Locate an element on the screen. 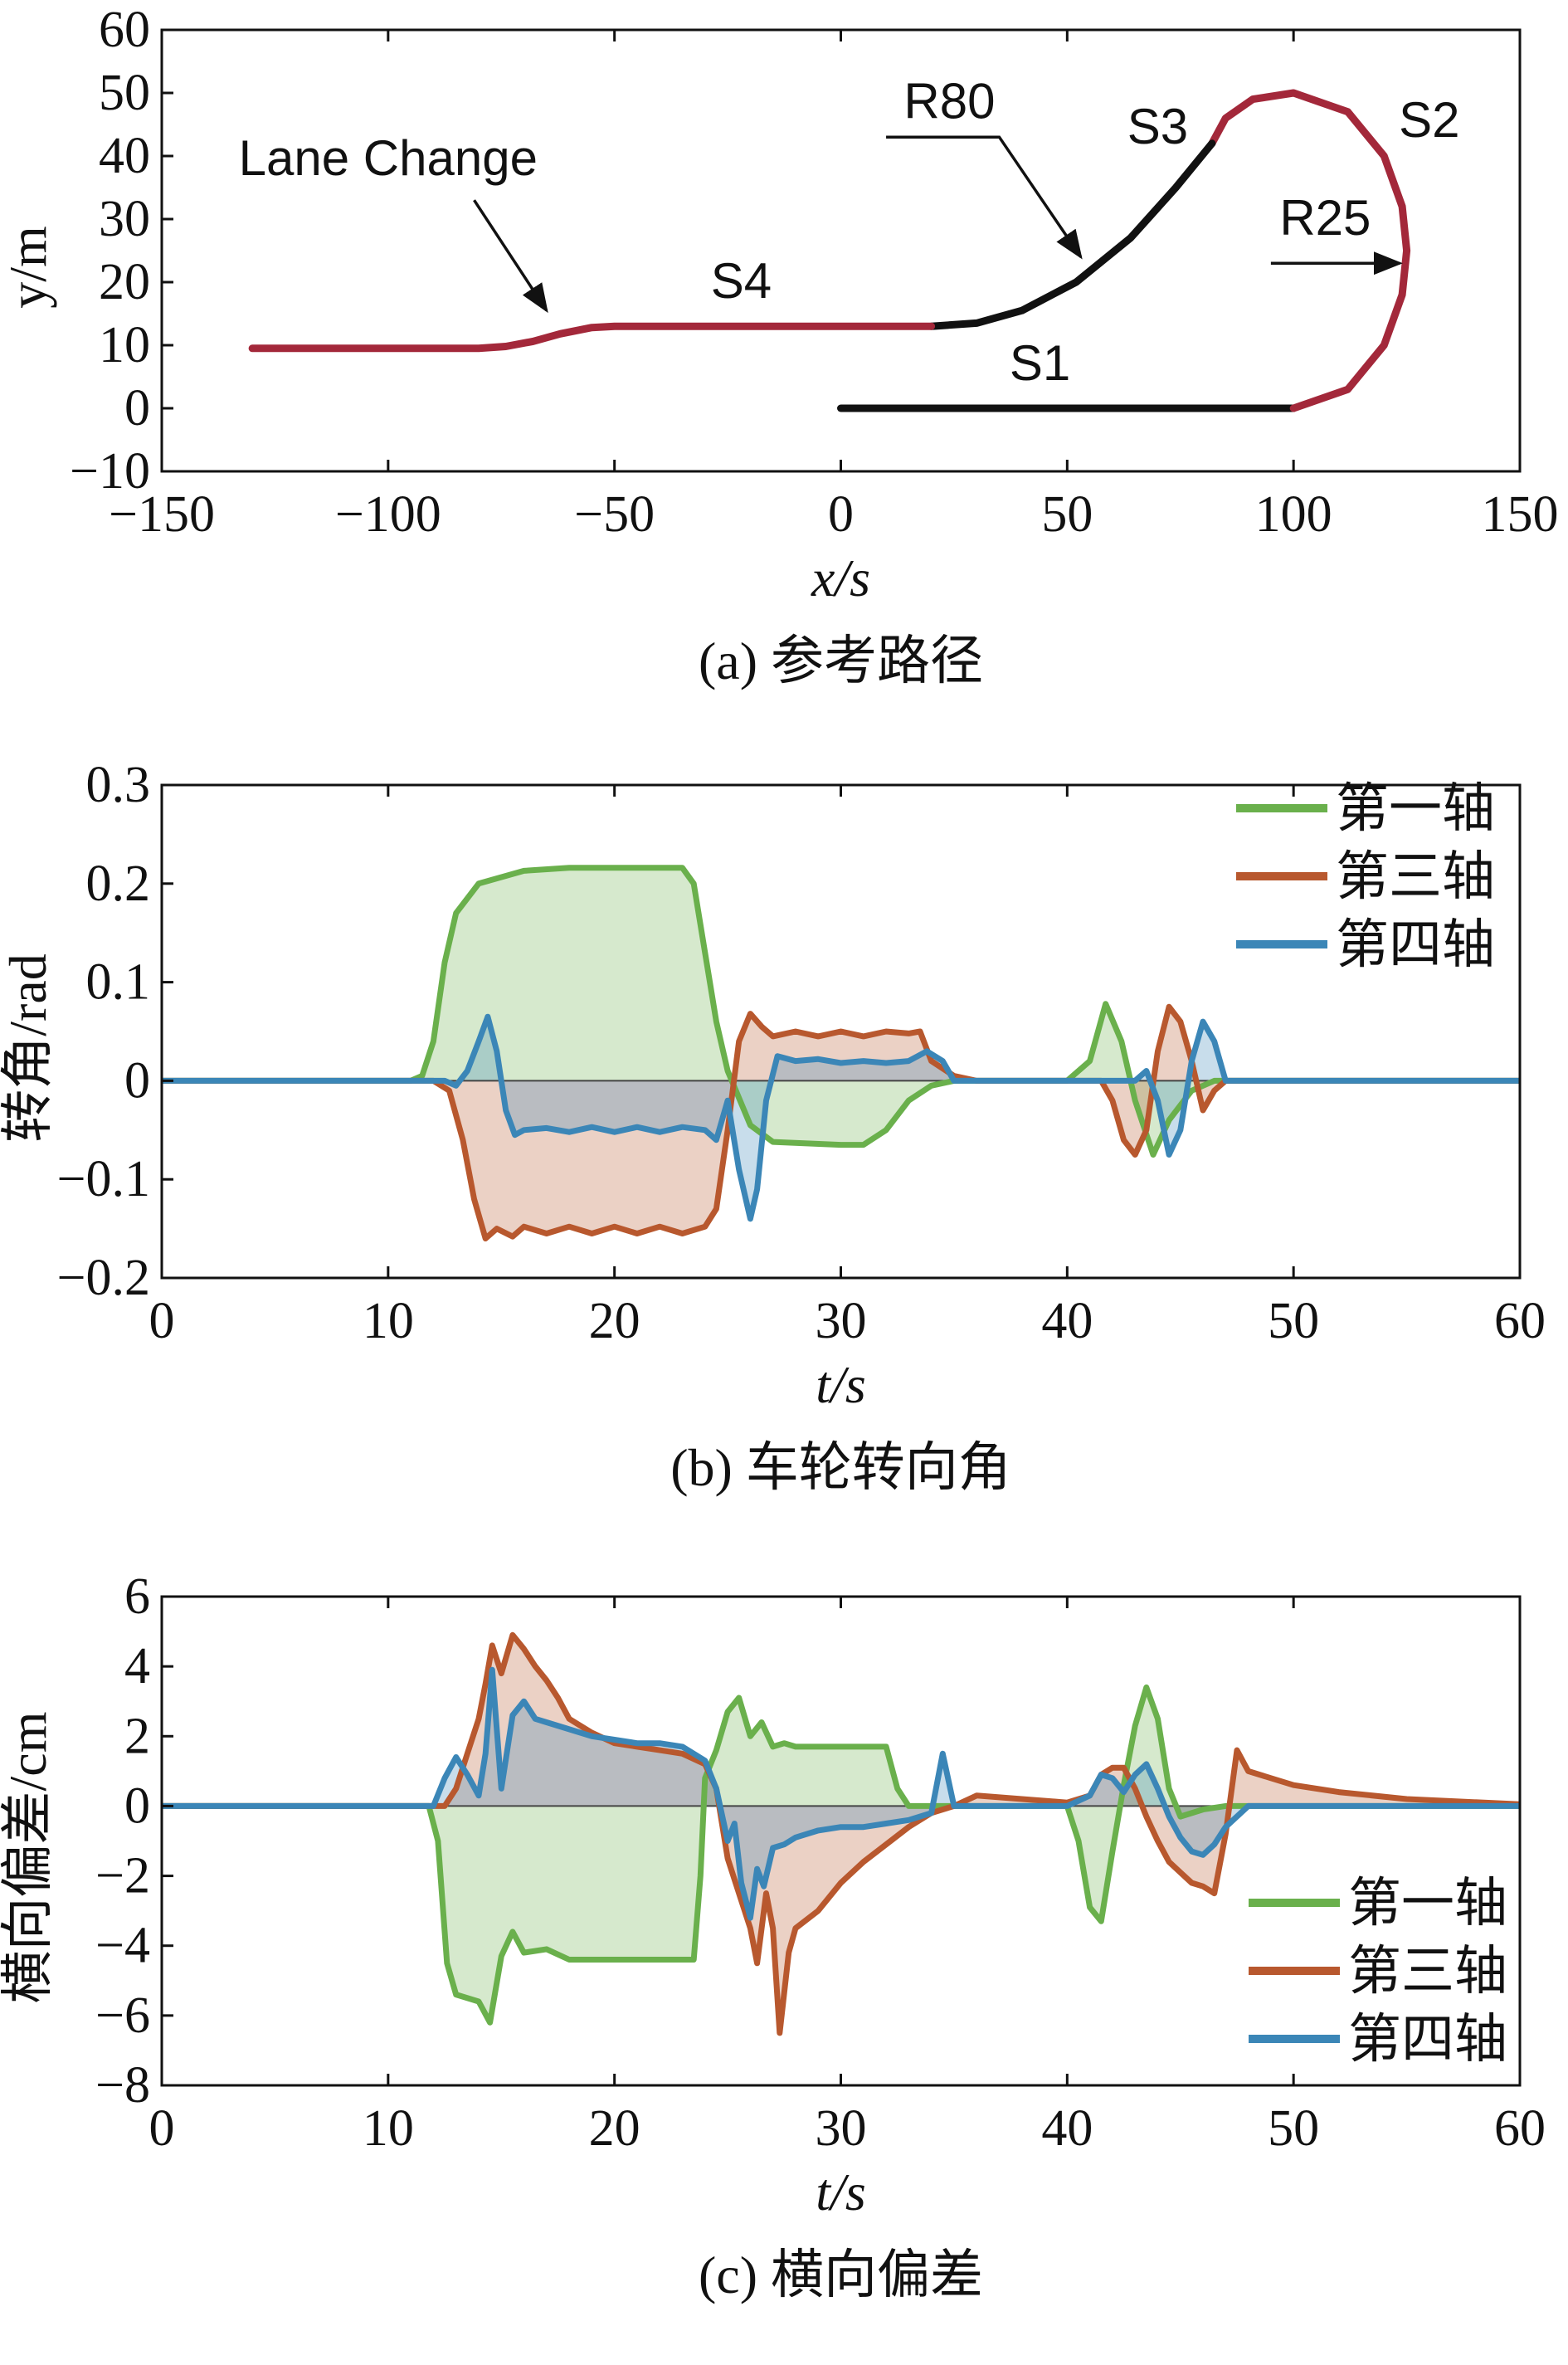 Image resolution: width=1568 pixels, height=2365 pixels. panel-a-y-tick-label: −10 is located at coordinates (110, 472).